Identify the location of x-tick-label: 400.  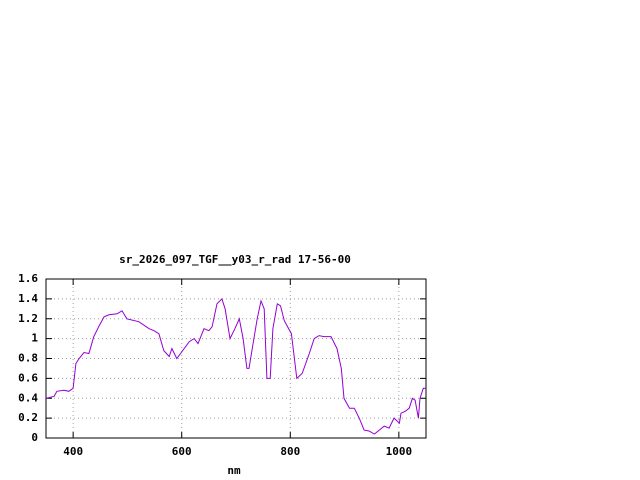
(73, 451).